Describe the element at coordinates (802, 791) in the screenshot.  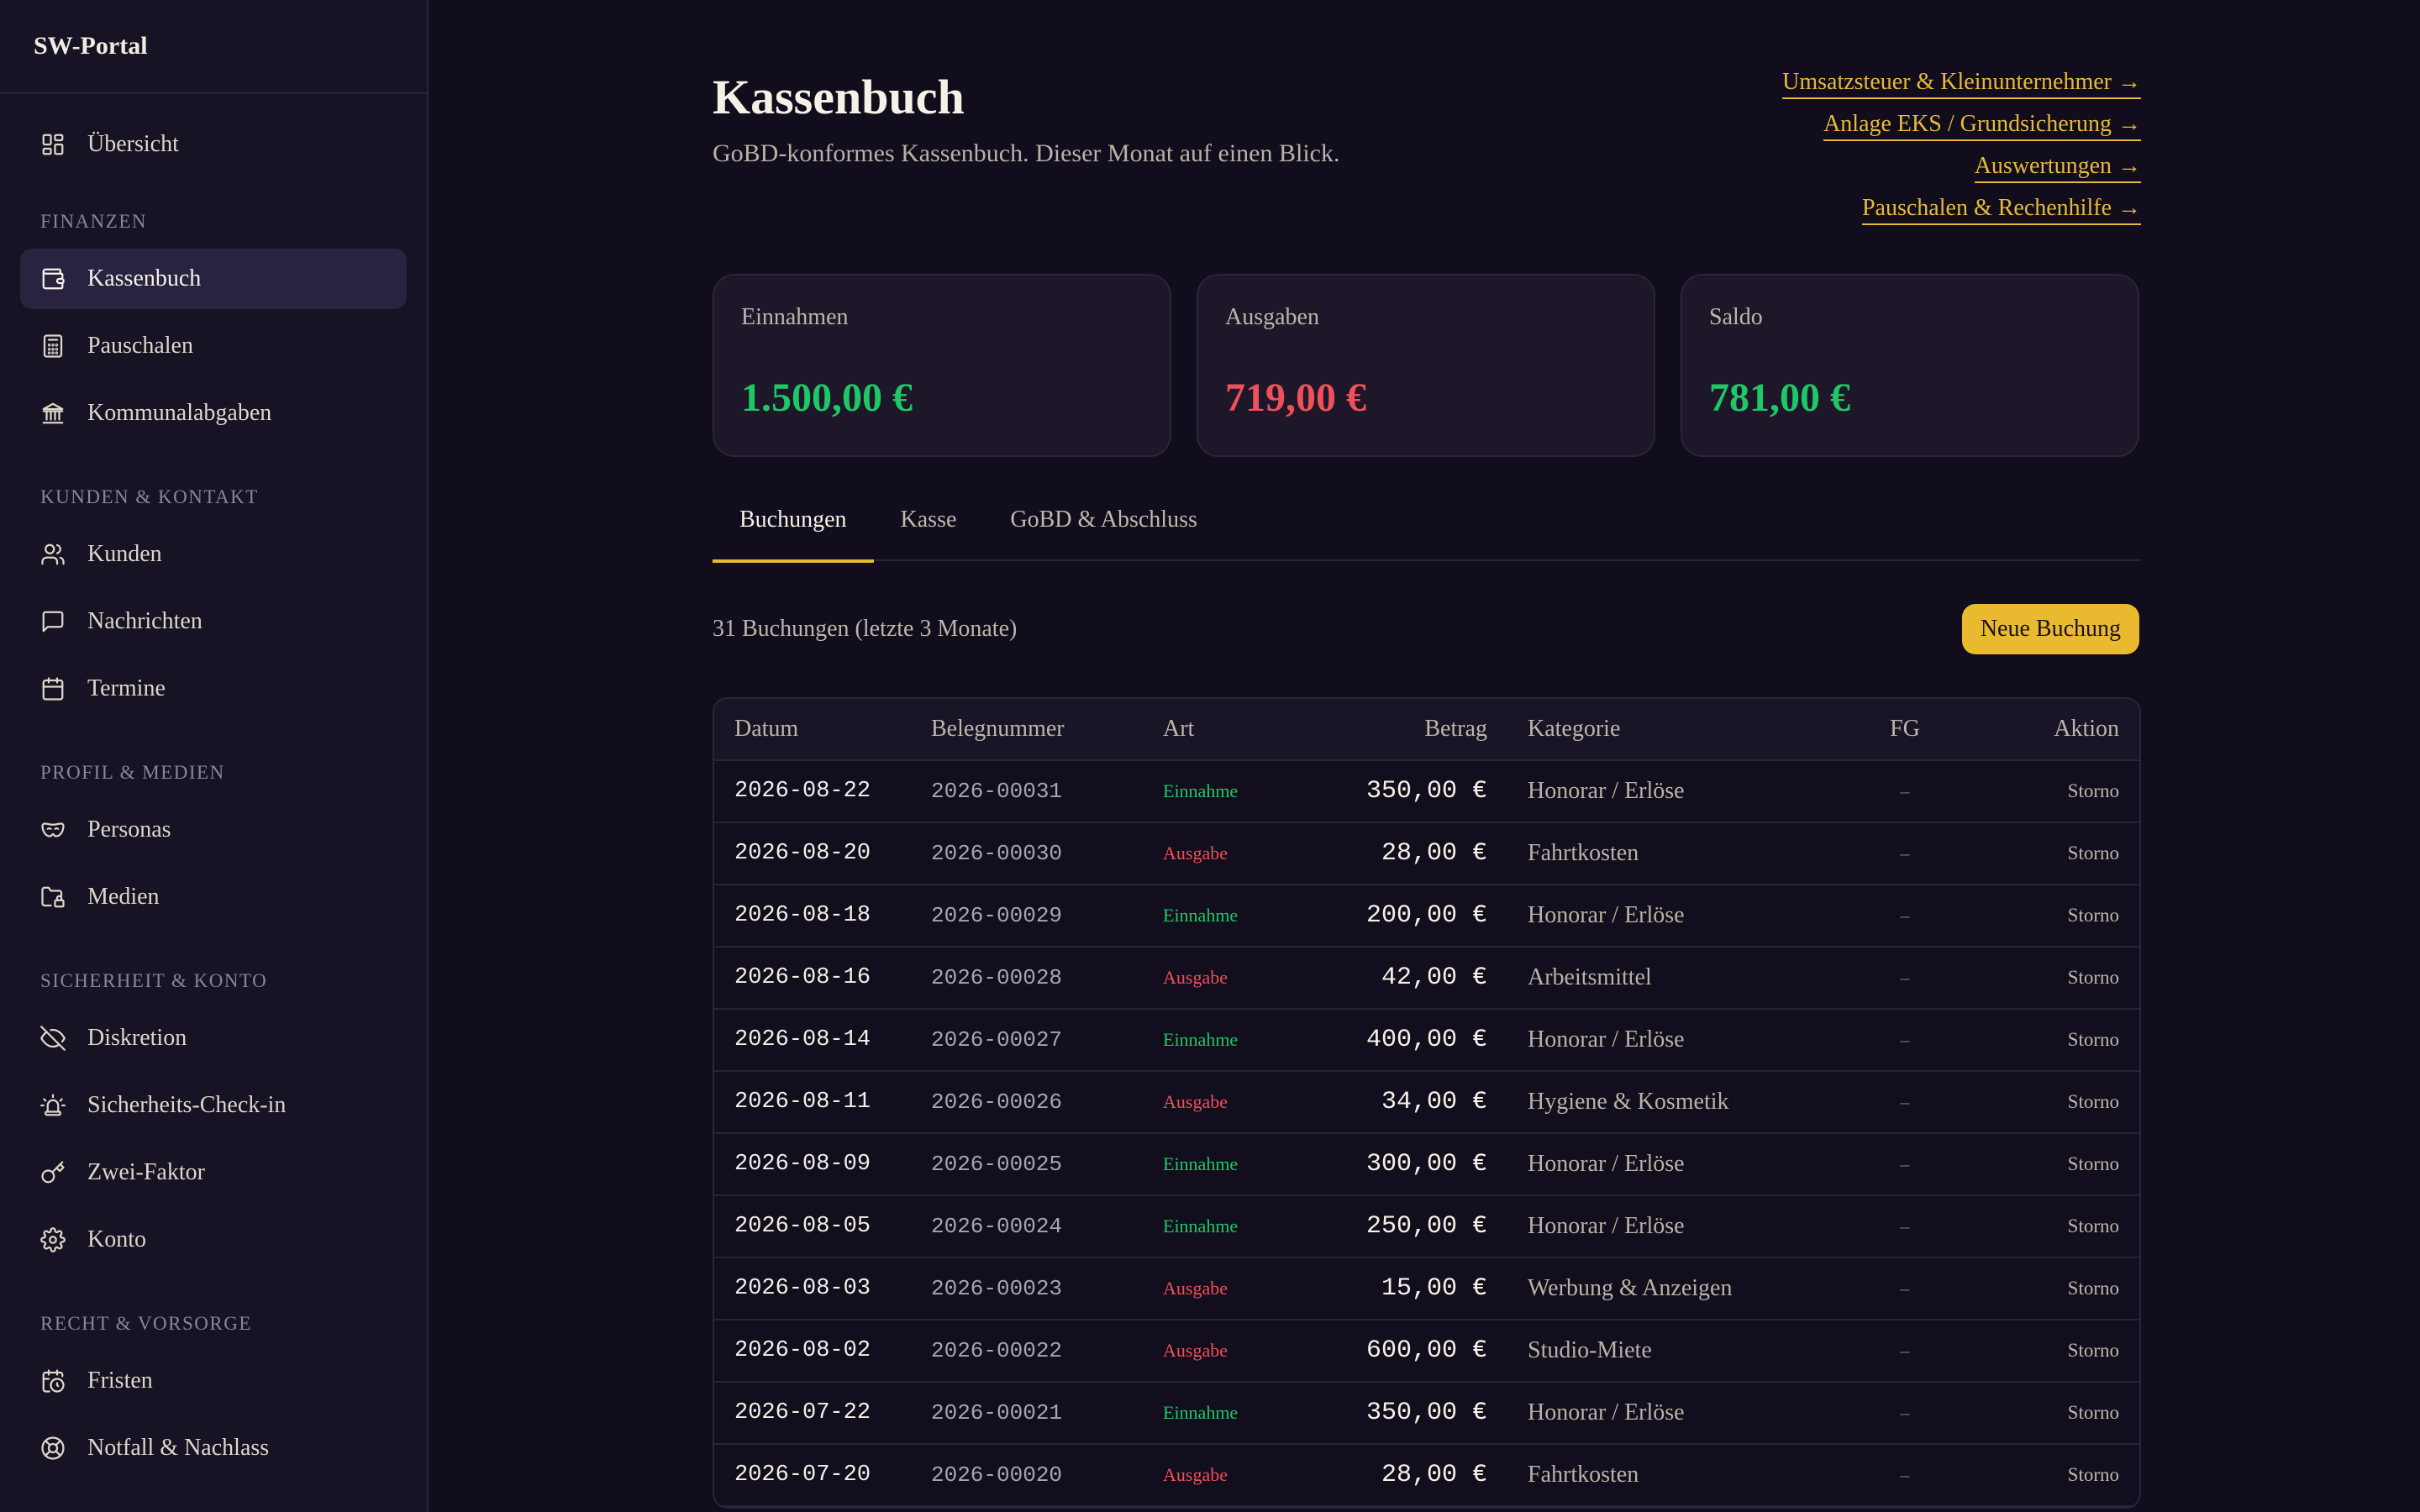
I see `cell-datum: 2026-08-22` at that location.